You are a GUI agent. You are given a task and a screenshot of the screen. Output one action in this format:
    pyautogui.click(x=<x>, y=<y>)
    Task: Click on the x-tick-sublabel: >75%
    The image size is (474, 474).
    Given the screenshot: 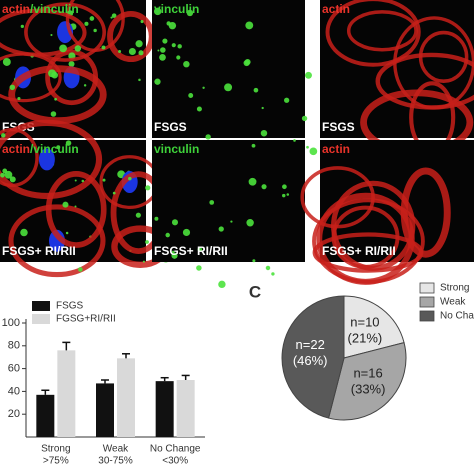 What is the action you would take?
    pyautogui.click(x=56, y=461)
    